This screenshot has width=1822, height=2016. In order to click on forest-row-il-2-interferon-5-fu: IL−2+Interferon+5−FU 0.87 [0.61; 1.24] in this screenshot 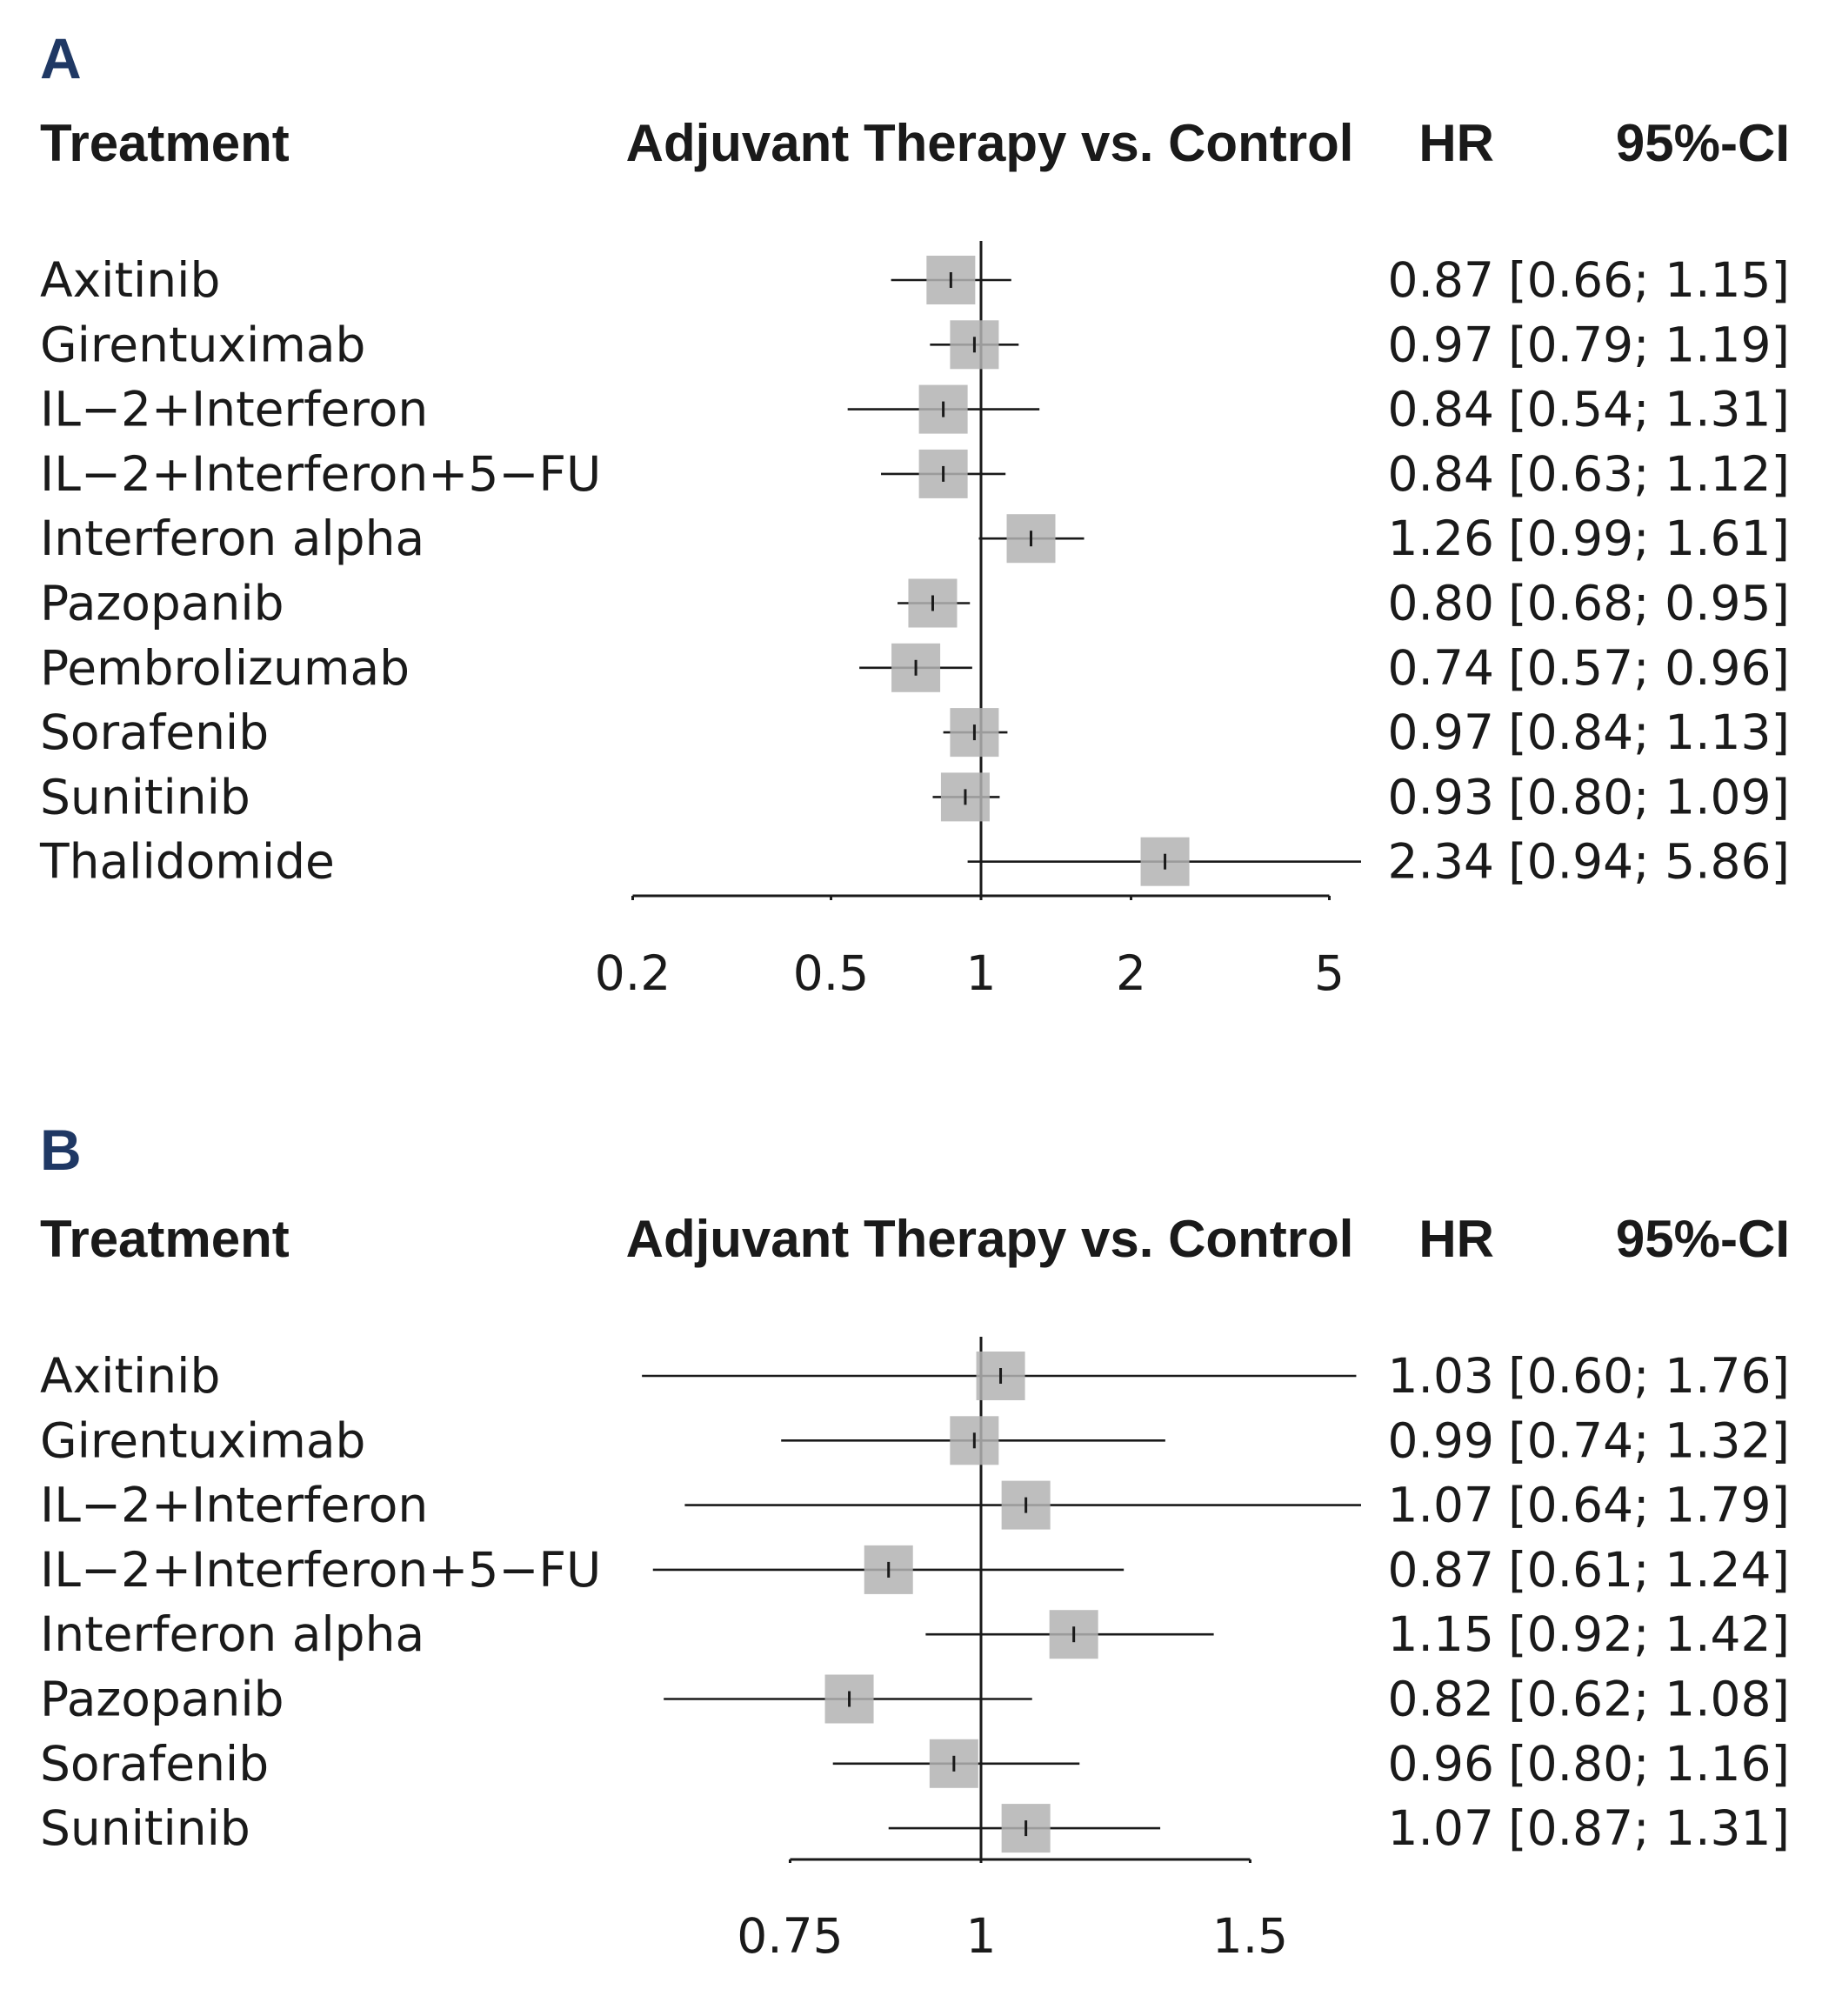, I will do `click(915, 1570)`.